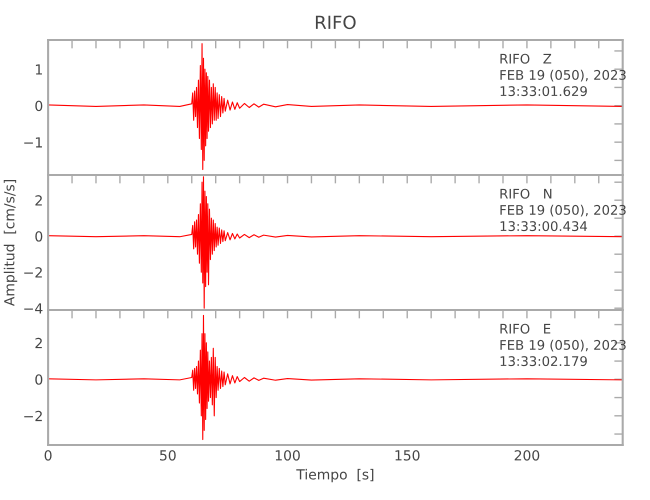  I want to click on x-tick-label: 150, so click(407, 455).